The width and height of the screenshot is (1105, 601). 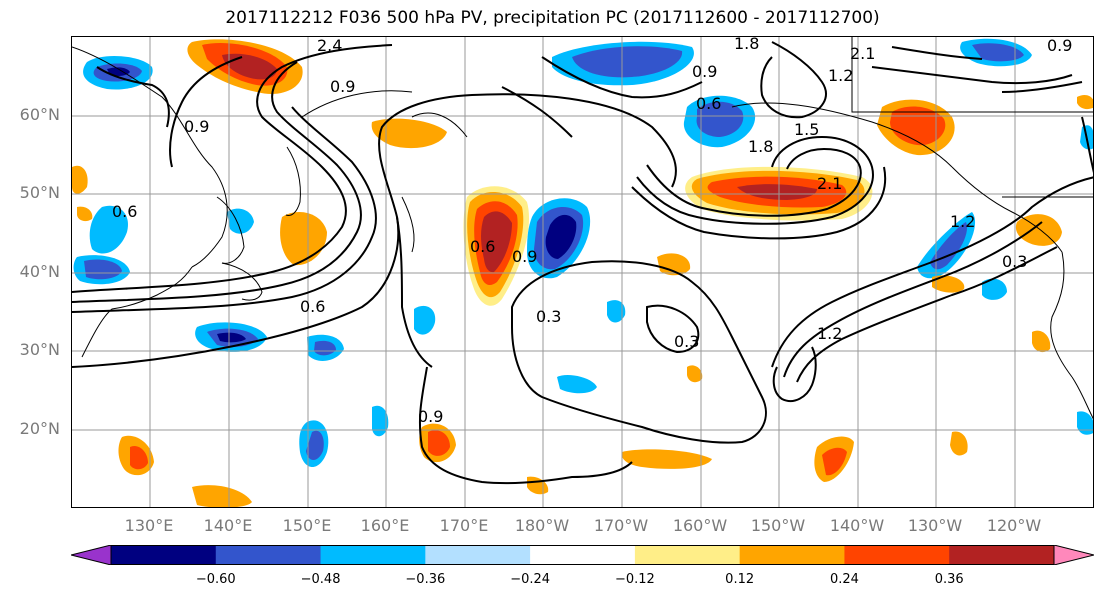 What do you see at coordinates (740, 579) in the screenshot?
I see `colorbar-tick-label: 0.12` at bounding box center [740, 579].